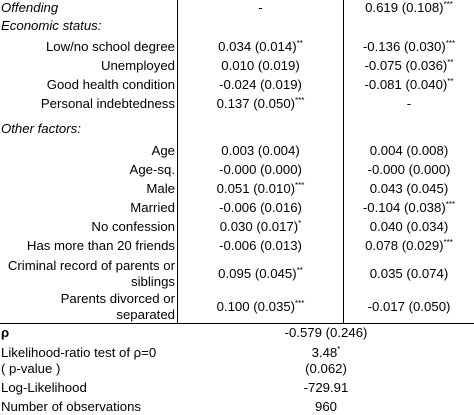 Image resolution: width=474 pixels, height=415 pixels. Describe the element at coordinates (409, 84) in the screenshot. I see `cell-c2: -0.081 (0.040)**` at that location.